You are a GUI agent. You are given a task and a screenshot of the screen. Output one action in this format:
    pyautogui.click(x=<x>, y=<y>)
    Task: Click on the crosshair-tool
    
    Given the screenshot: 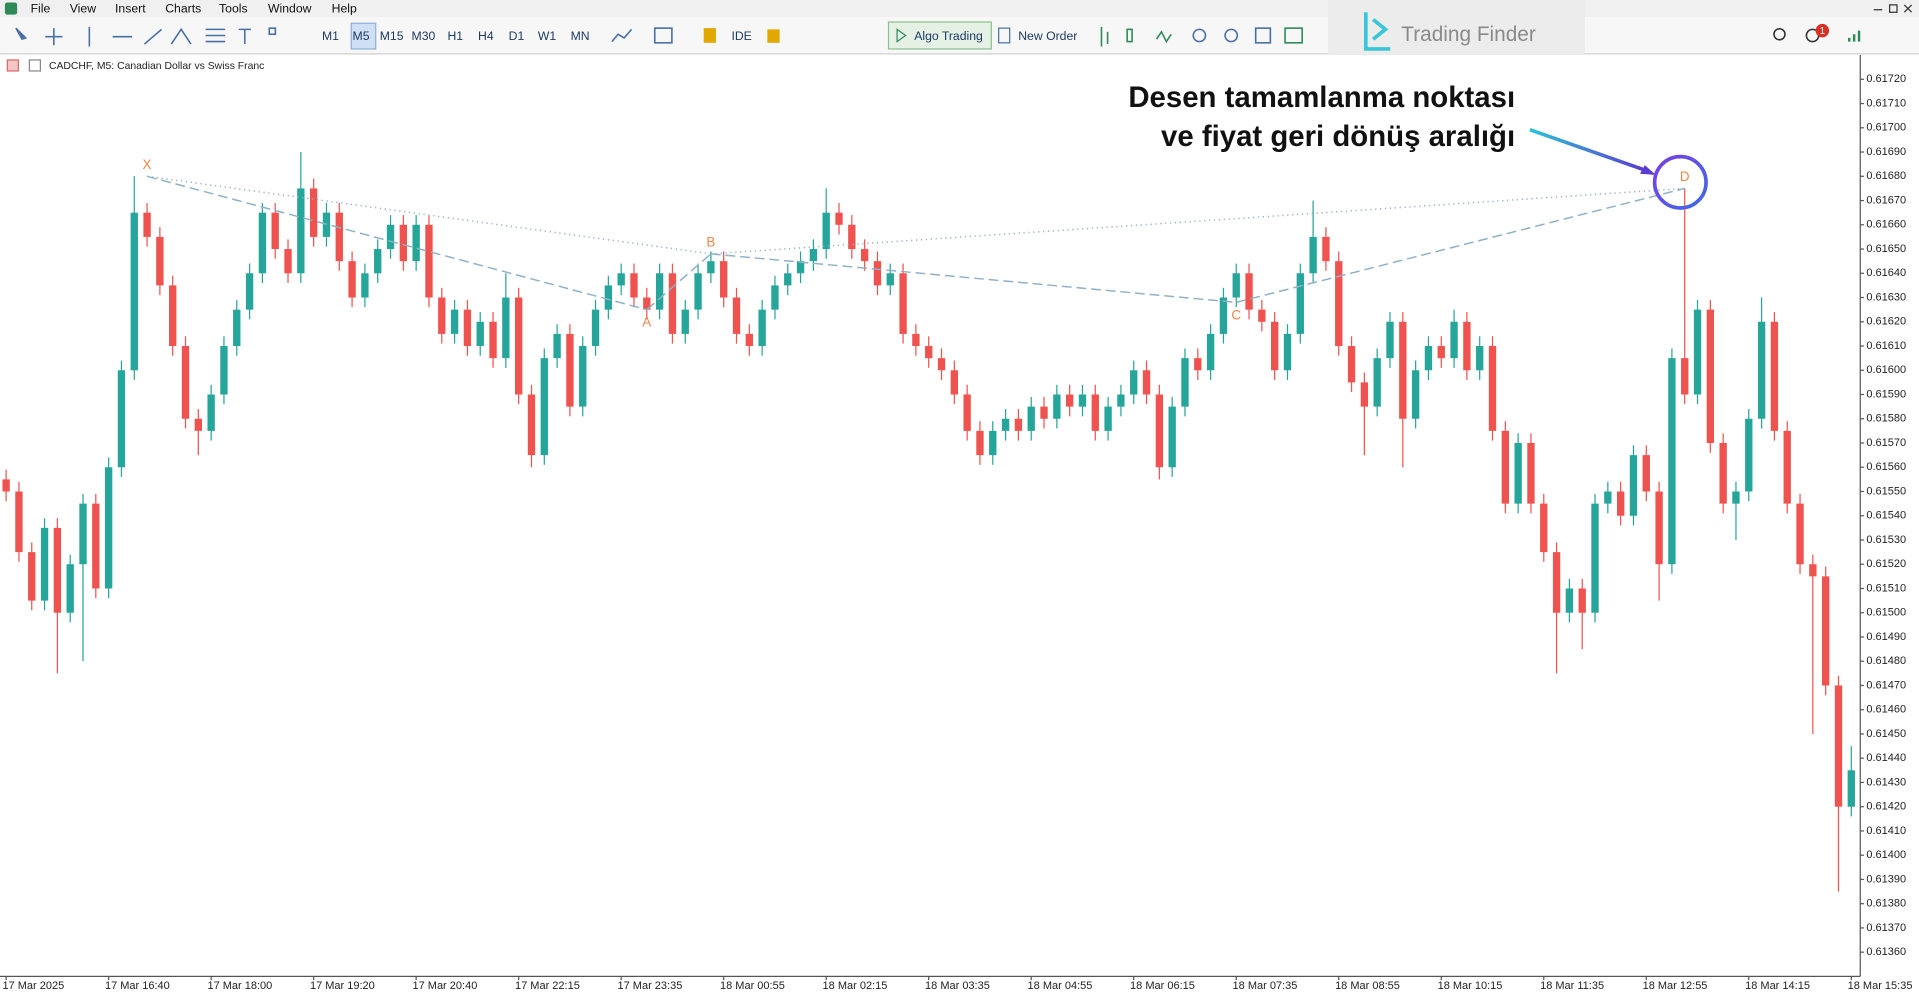 What is the action you would take?
    pyautogui.click(x=54, y=37)
    